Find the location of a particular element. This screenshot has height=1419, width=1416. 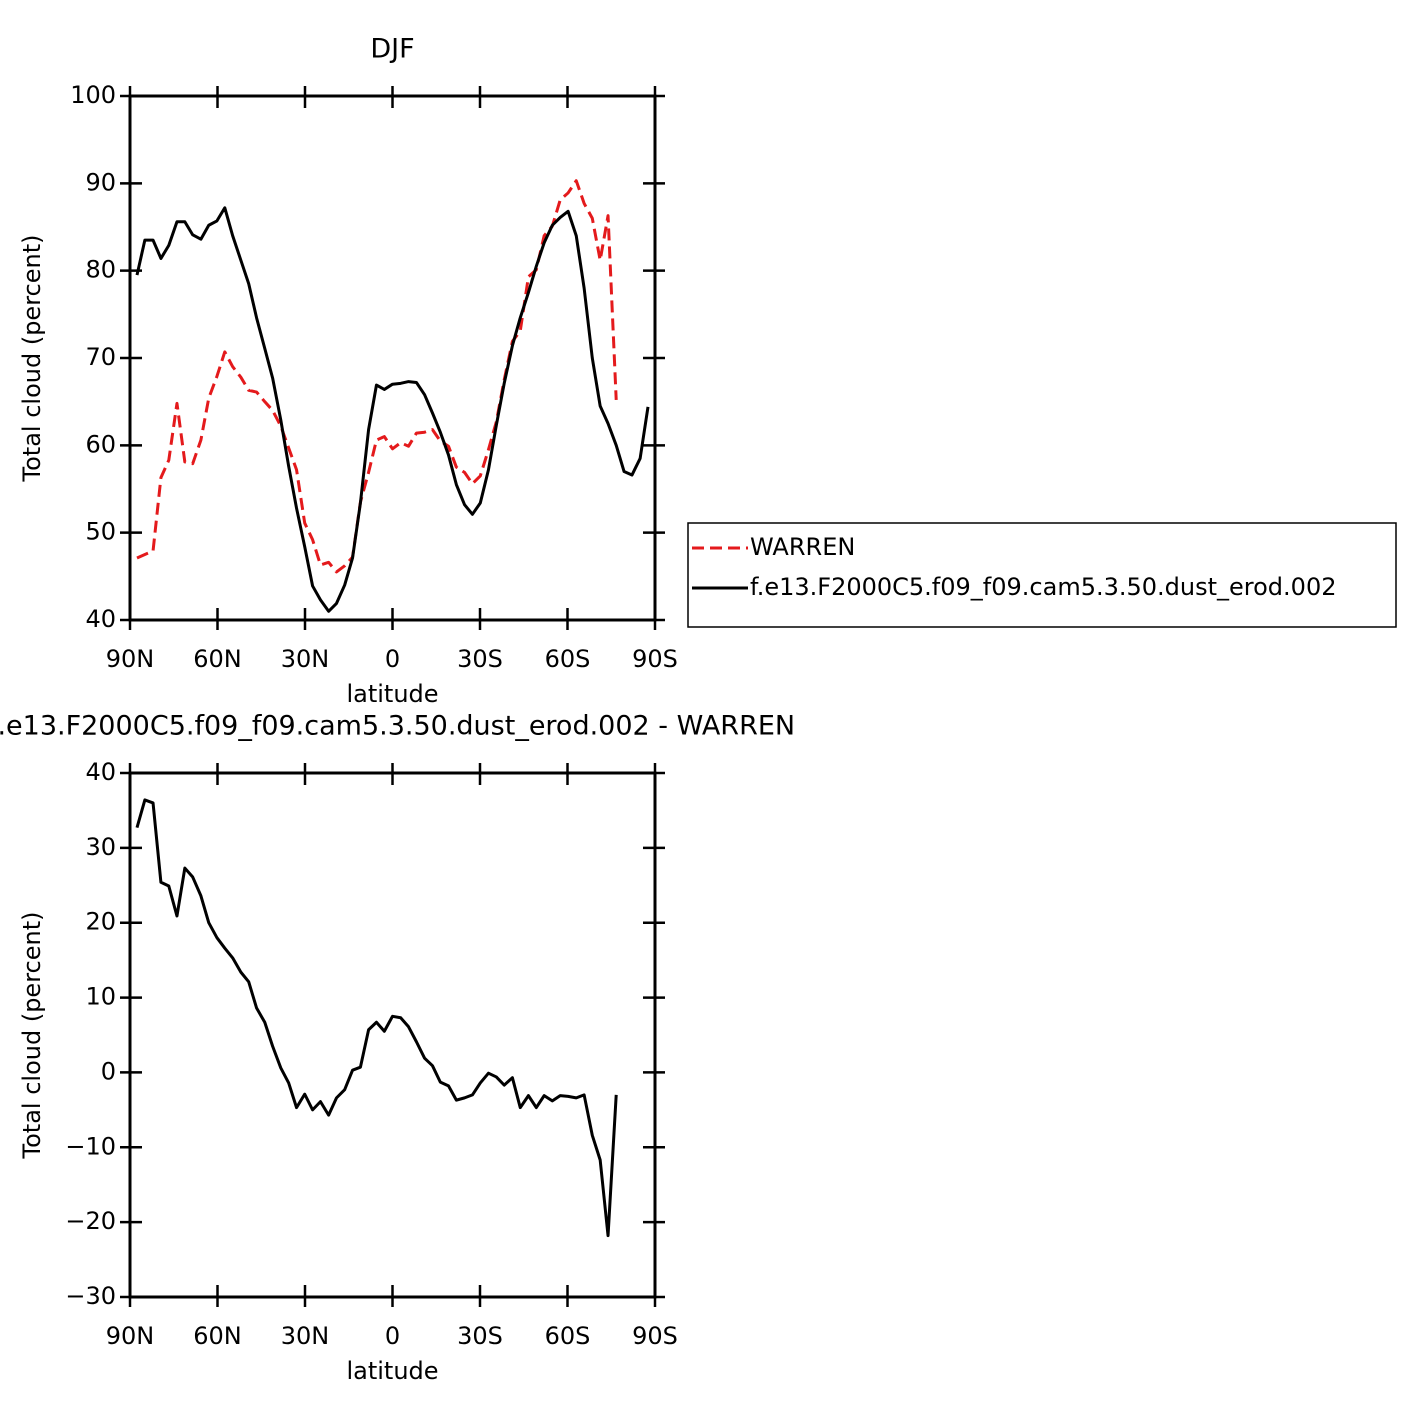

y-tick-label: 70 is located at coordinates (100, 357).